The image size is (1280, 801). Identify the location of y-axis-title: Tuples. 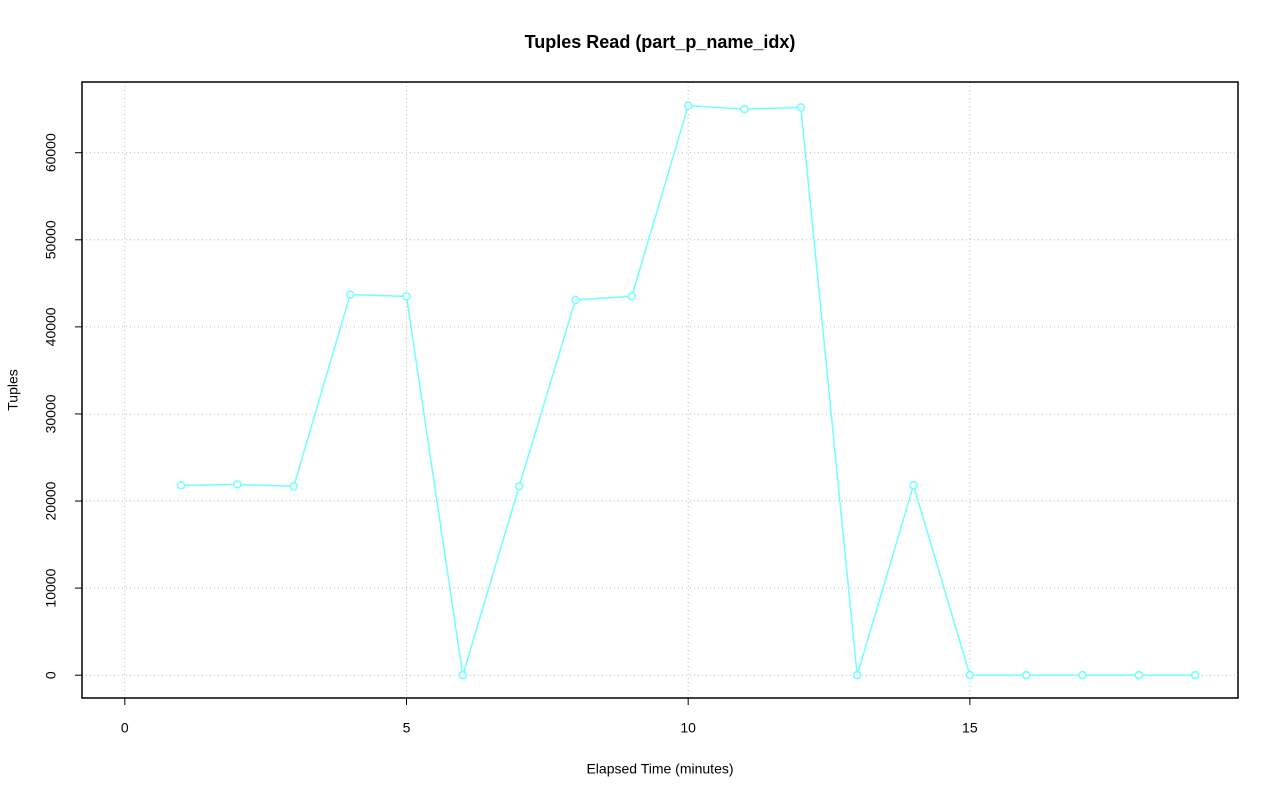
(13, 390).